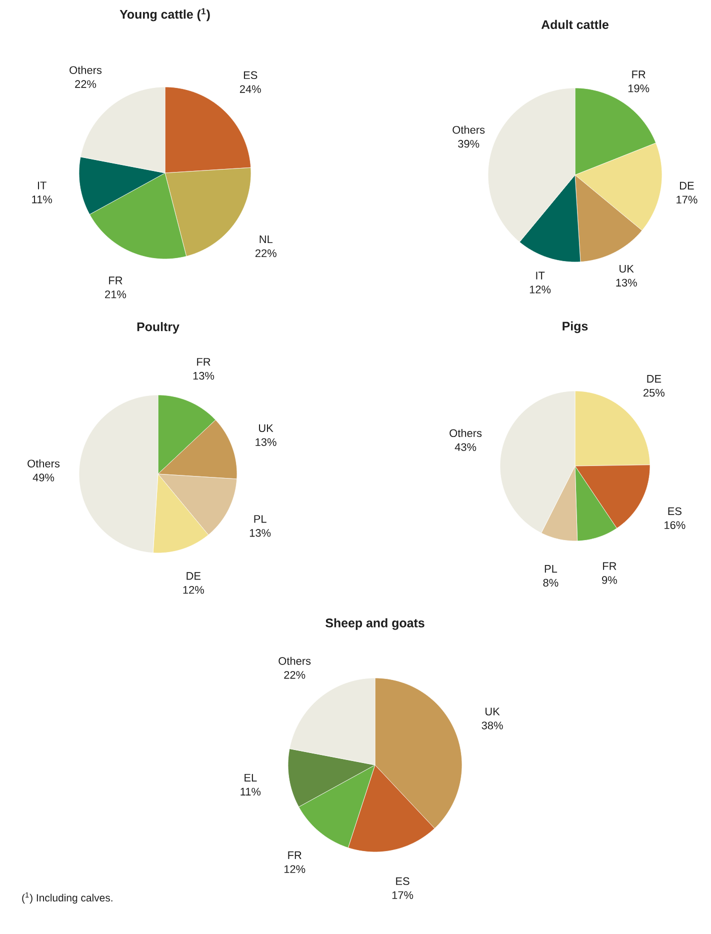 This screenshot has width=711, height=934. Describe the element at coordinates (67, 898) in the screenshot. I see `text: ($^{1}$) Including calves.` at that location.